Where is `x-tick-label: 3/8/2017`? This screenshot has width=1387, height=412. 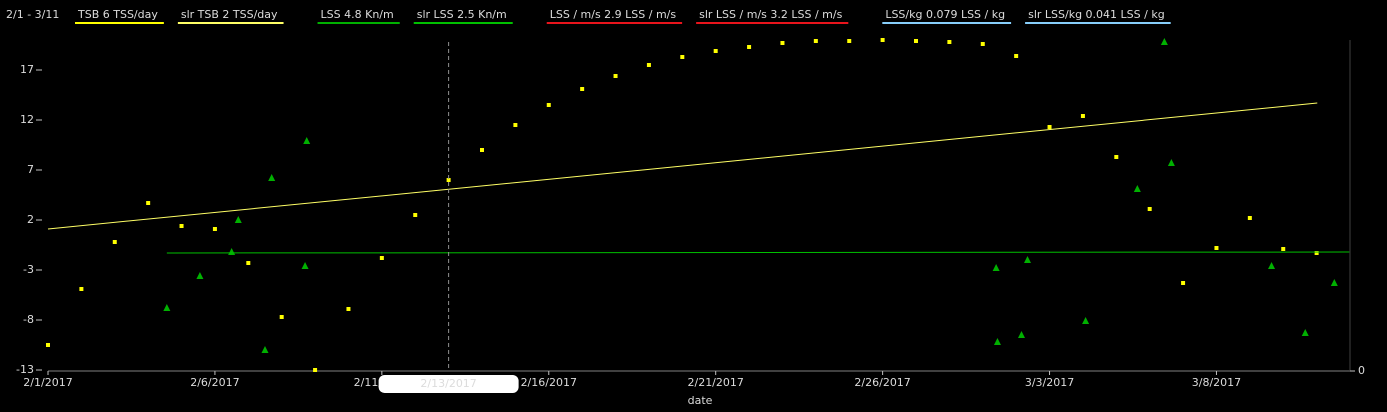
x-tick-label: 3/8/2017 is located at coordinates (1216, 382).